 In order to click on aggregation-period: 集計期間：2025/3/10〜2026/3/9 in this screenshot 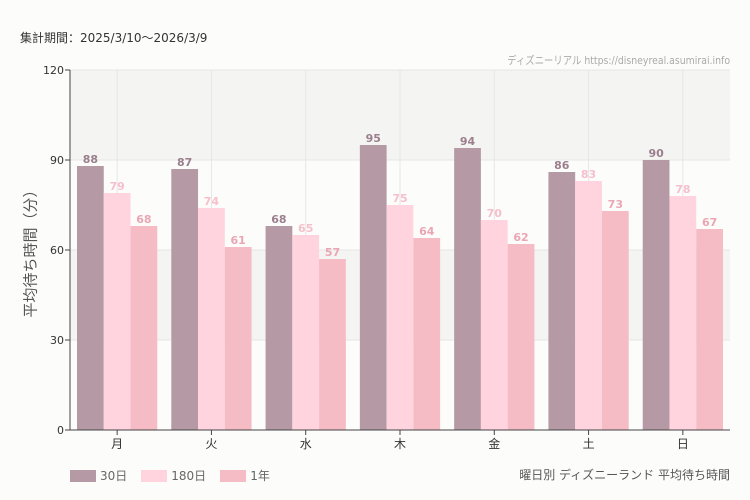, I will do `click(114, 38)`.